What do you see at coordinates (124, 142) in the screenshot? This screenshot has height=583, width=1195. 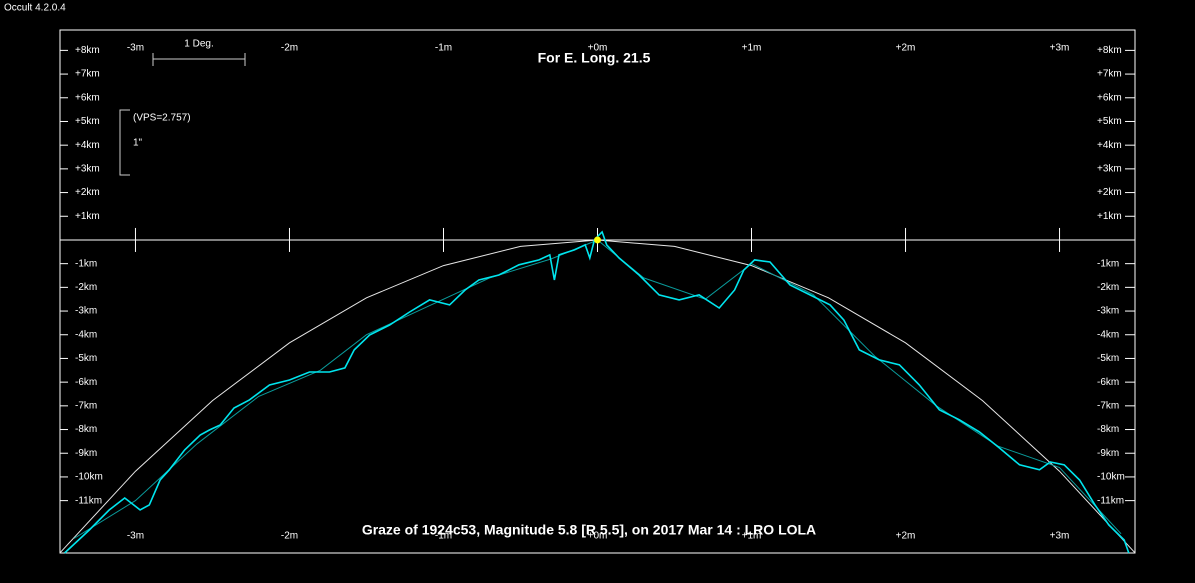 I see `vps-bracket` at bounding box center [124, 142].